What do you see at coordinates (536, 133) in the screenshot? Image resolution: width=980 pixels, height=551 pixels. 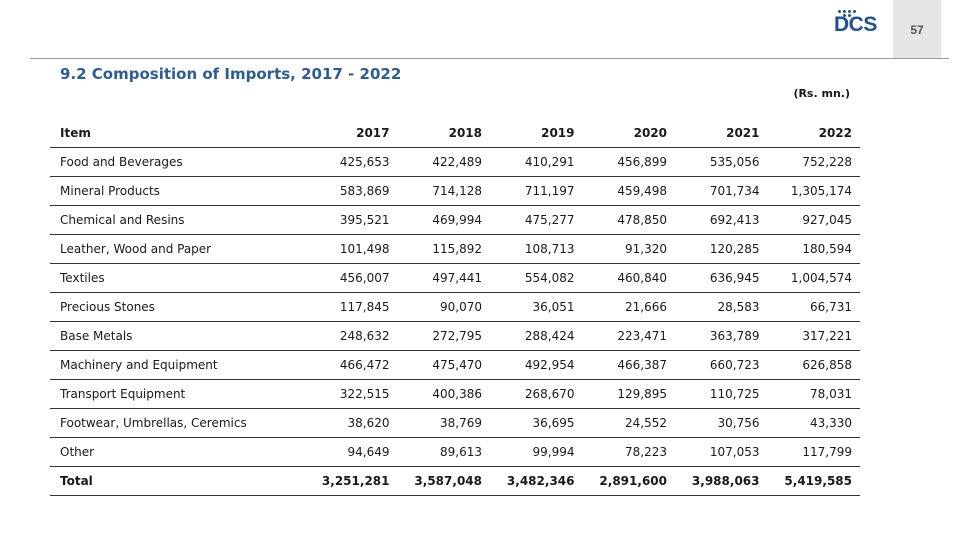 I see `column-header: 2019` at bounding box center [536, 133].